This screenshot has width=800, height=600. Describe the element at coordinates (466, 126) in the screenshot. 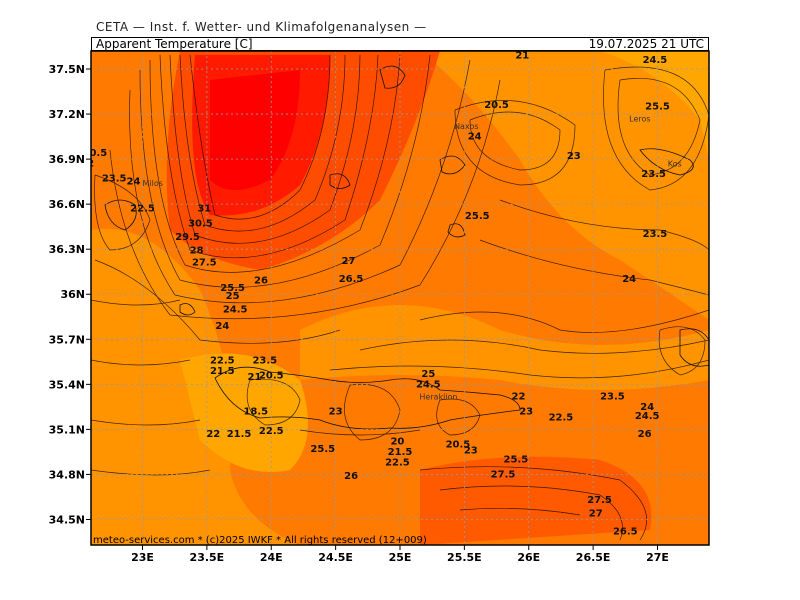

I see `city-label: Naxos` at that location.